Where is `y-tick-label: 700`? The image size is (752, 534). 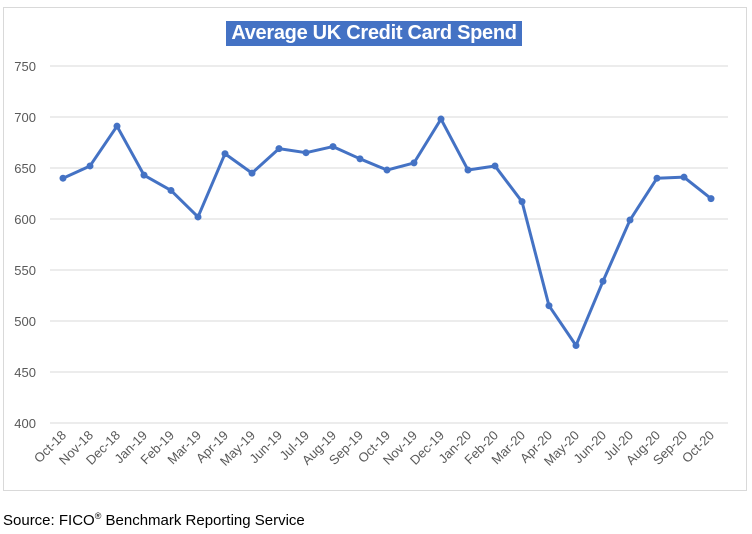
y-tick-label: 700 is located at coordinates (25, 117).